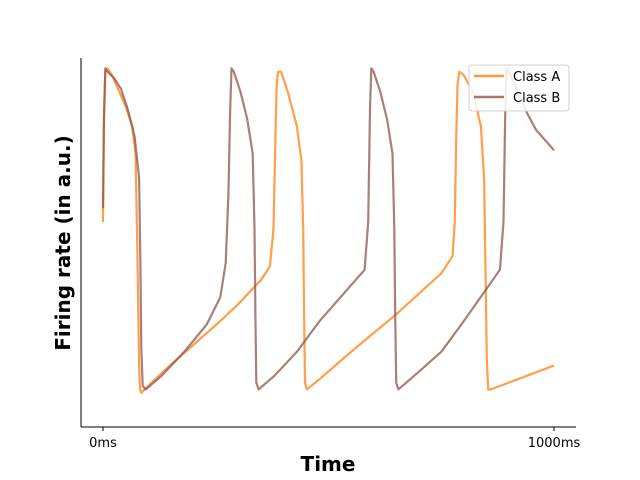  I want to click on x-axis-title: Time, so click(328, 464).